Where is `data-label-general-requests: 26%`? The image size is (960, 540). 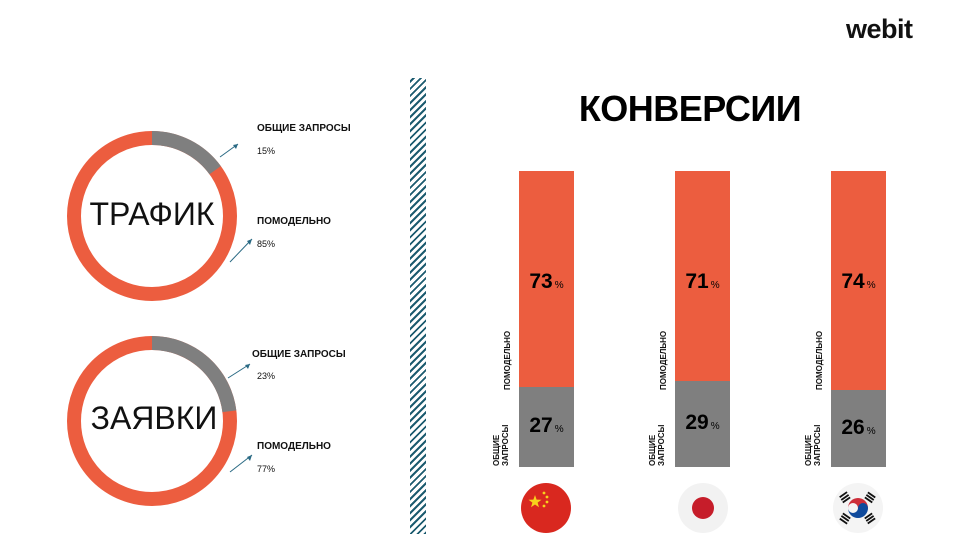 data-label-general-requests: 26% is located at coordinates (858, 428).